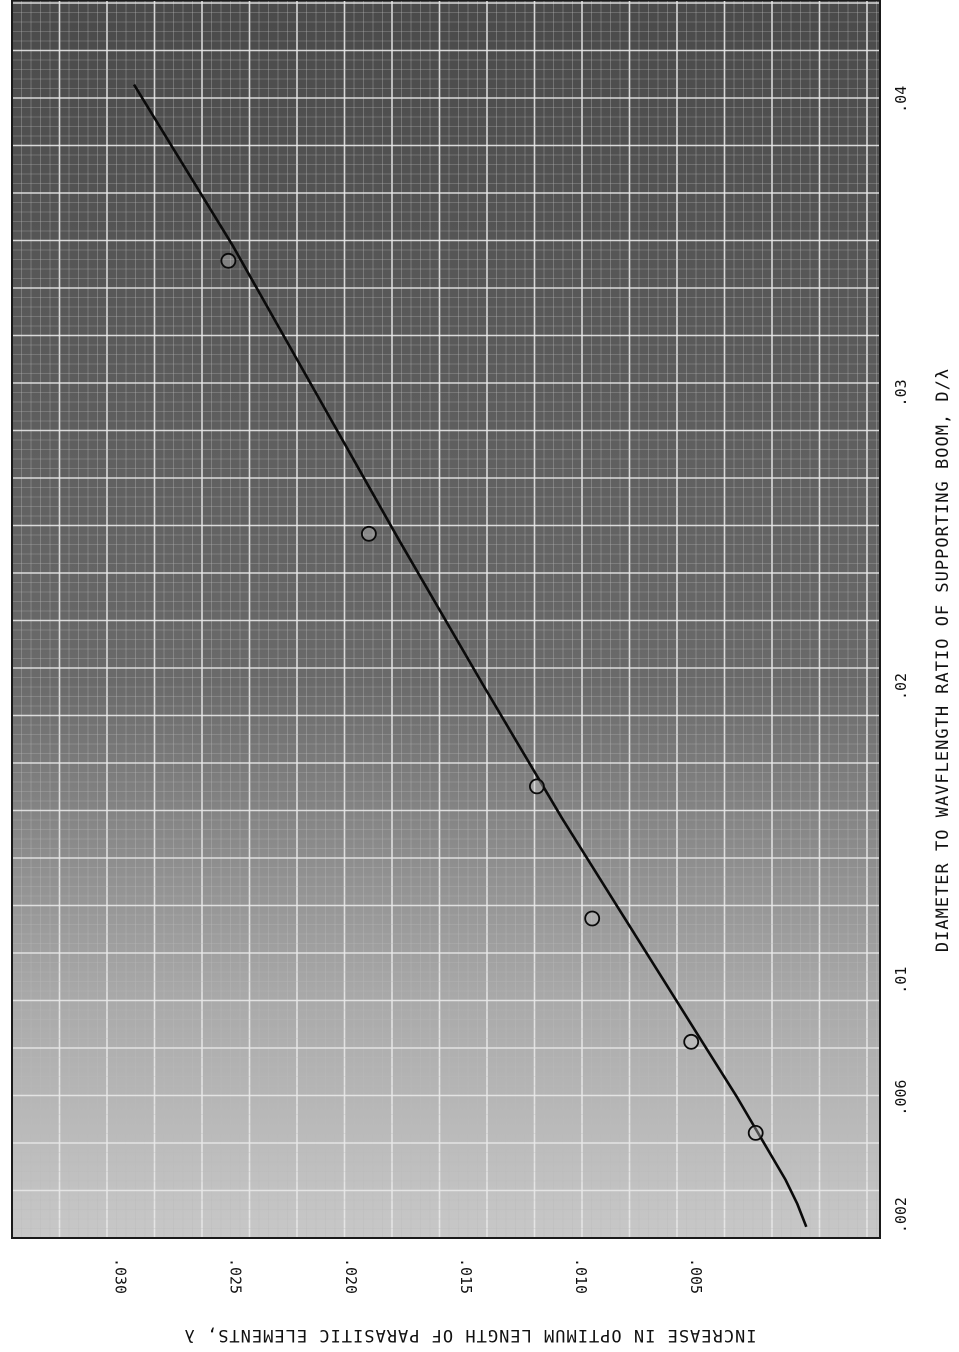 Image resolution: width=959 pixels, height=1352 pixels. Describe the element at coordinates (901, 980) in the screenshot. I see `x-tick-label: .01` at that location.